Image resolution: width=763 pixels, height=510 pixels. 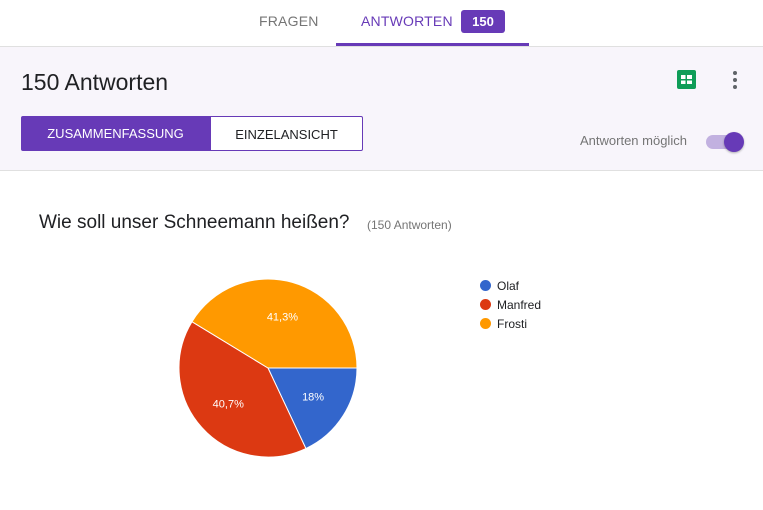 I want to click on question-response-count: (150 Antworten), so click(x=409, y=225).